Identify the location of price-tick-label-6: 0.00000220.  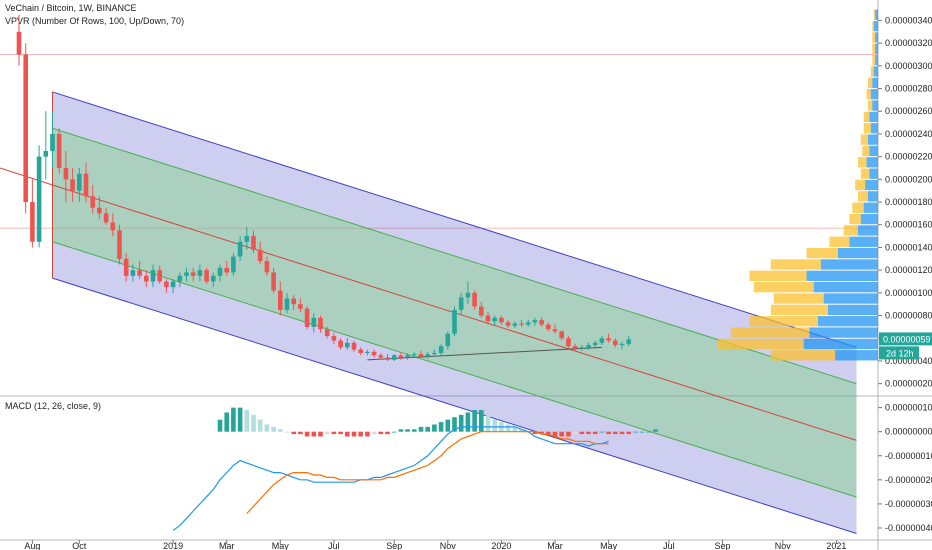
(908, 157).